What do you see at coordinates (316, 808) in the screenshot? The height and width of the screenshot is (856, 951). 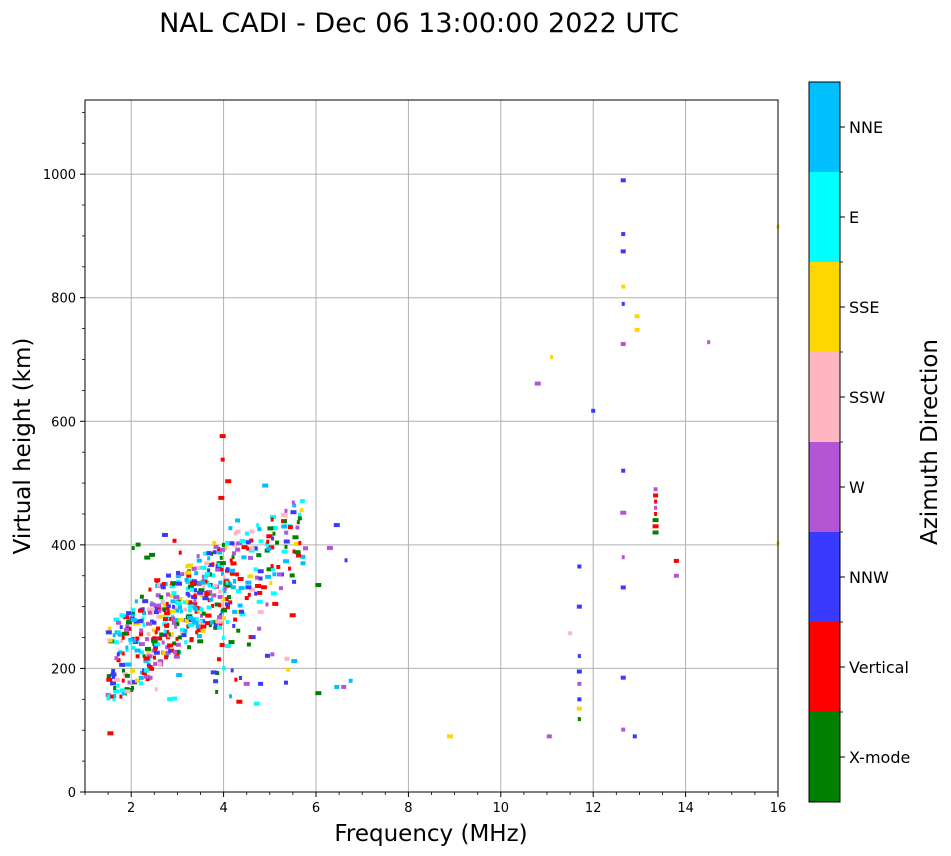 I see `x-tick-label: 6` at bounding box center [316, 808].